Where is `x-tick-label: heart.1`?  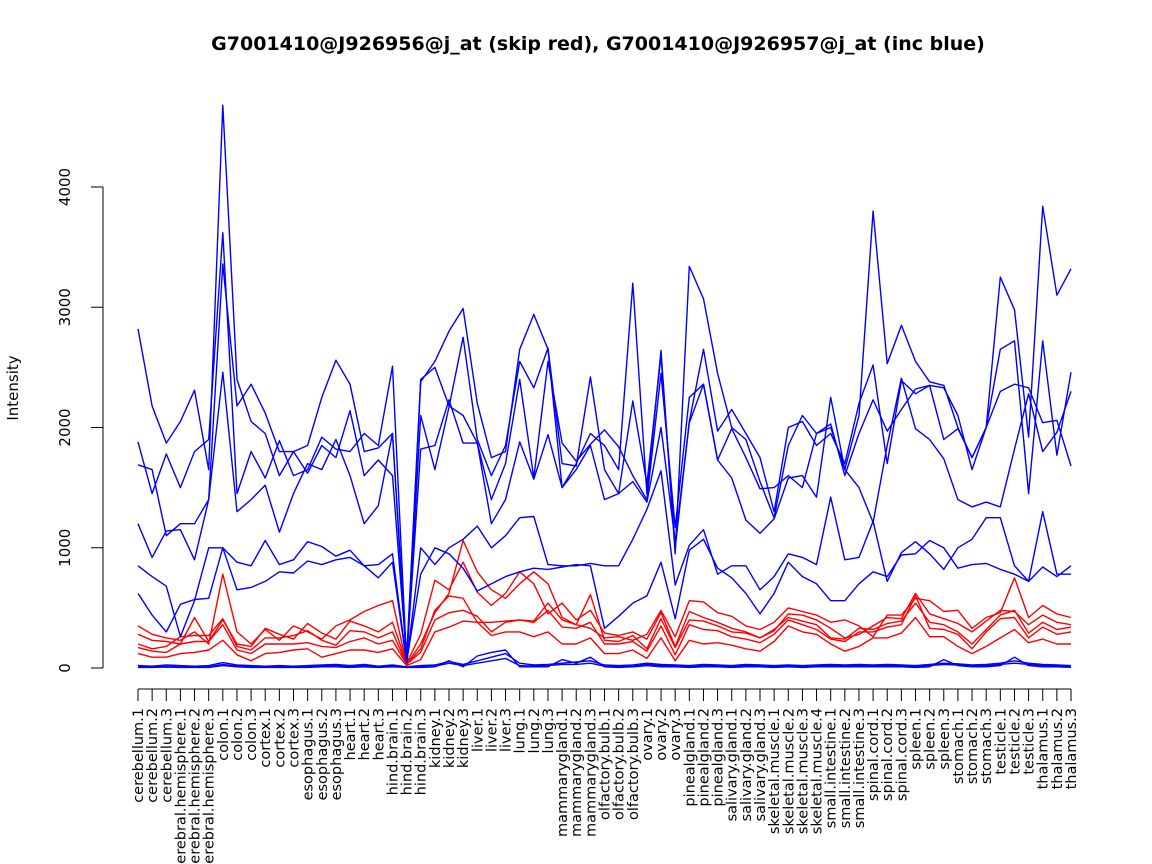
x-tick-label: heart.1 is located at coordinates (351, 734).